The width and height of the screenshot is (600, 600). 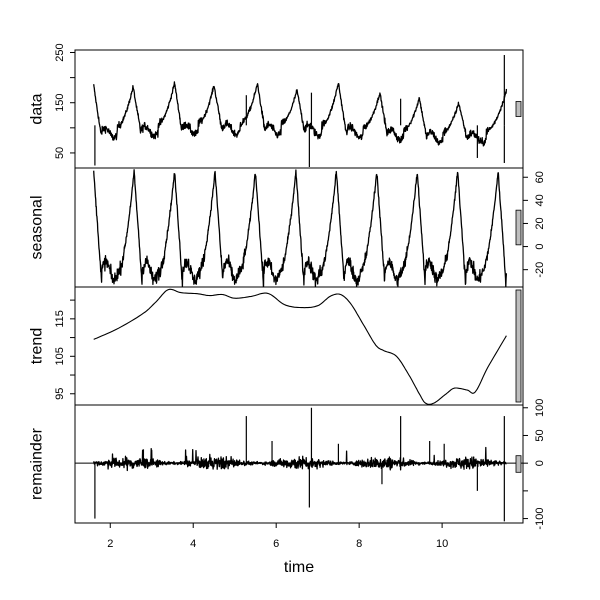 What do you see at coordinates (37, 227) in the screenshot?
I see `panel-label-seasonal: seasonal` at bounding box center [37, 227].